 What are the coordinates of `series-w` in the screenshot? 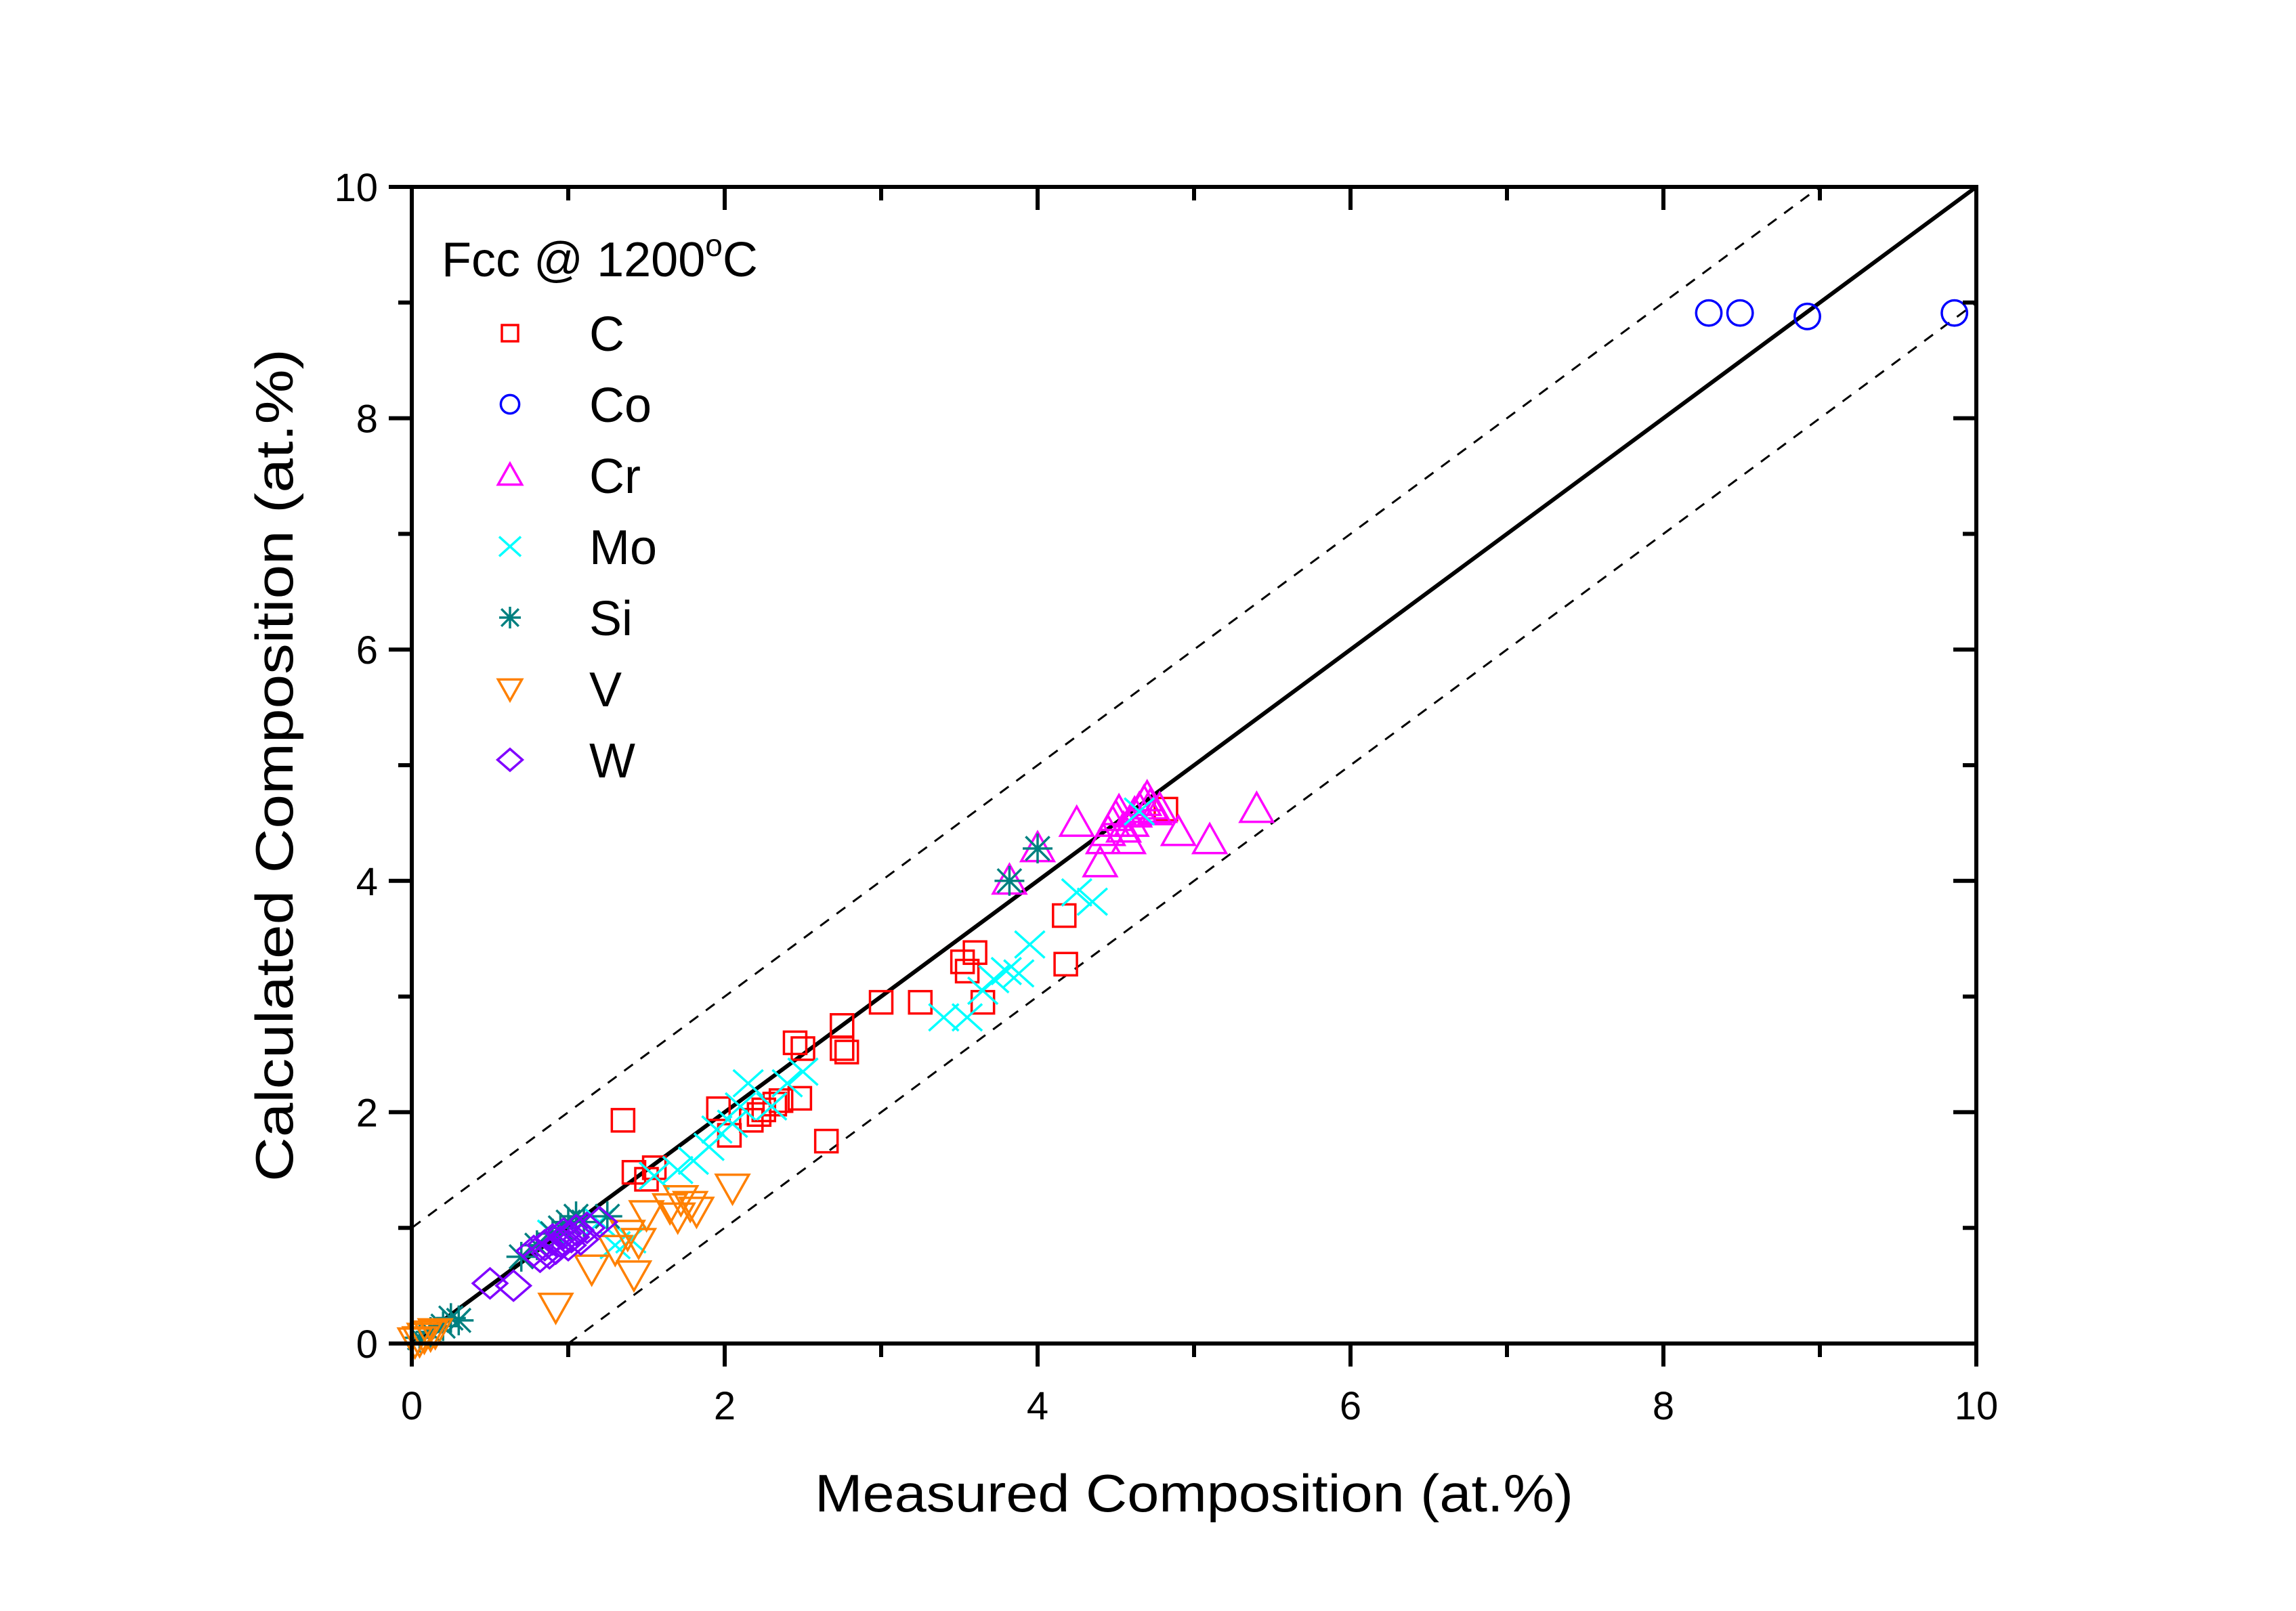 It's located at (545, 1253).